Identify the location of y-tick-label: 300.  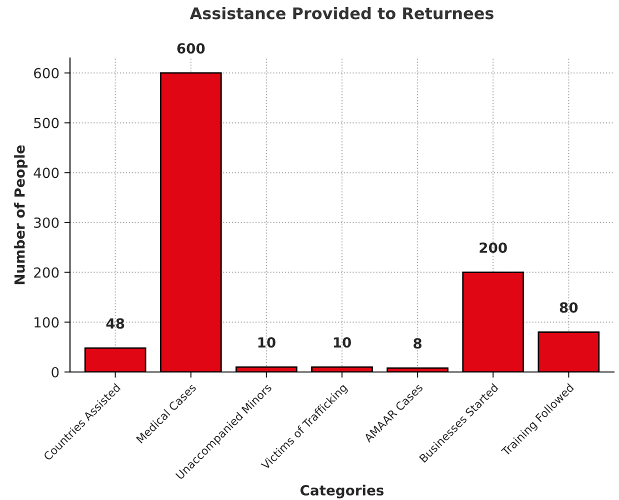
(46, 222).